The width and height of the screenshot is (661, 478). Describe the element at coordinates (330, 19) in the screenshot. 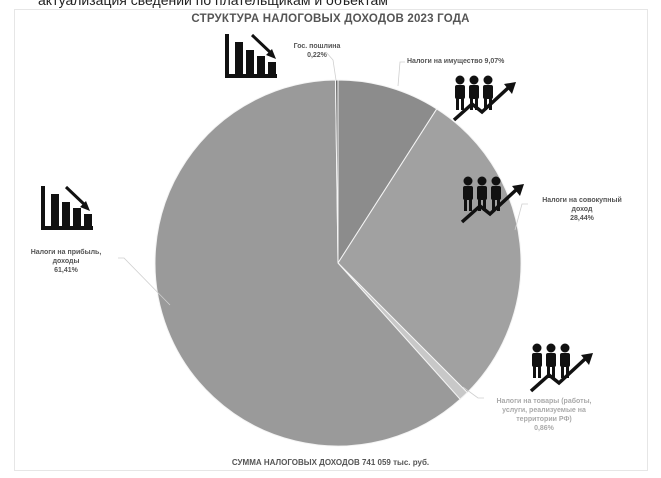

I see `chart-title: СТРУКТУРА НАЛОГОВЫХ ДОХОДОВ 2023 ГОДА` at that location.